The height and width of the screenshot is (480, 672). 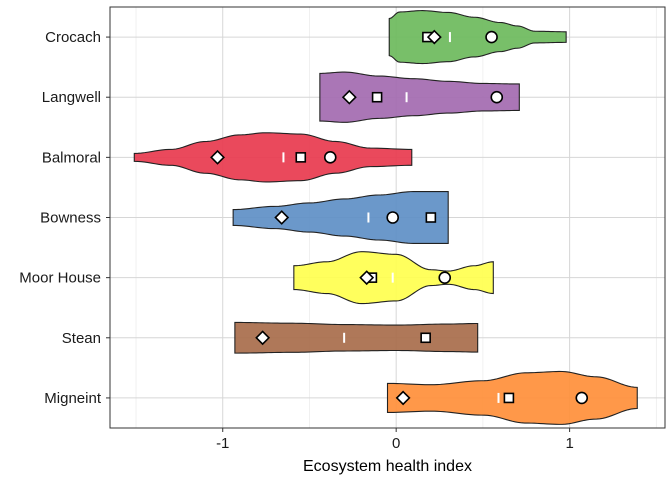 I want to click on circle-marker-migneint, so click(x=582, y=398).